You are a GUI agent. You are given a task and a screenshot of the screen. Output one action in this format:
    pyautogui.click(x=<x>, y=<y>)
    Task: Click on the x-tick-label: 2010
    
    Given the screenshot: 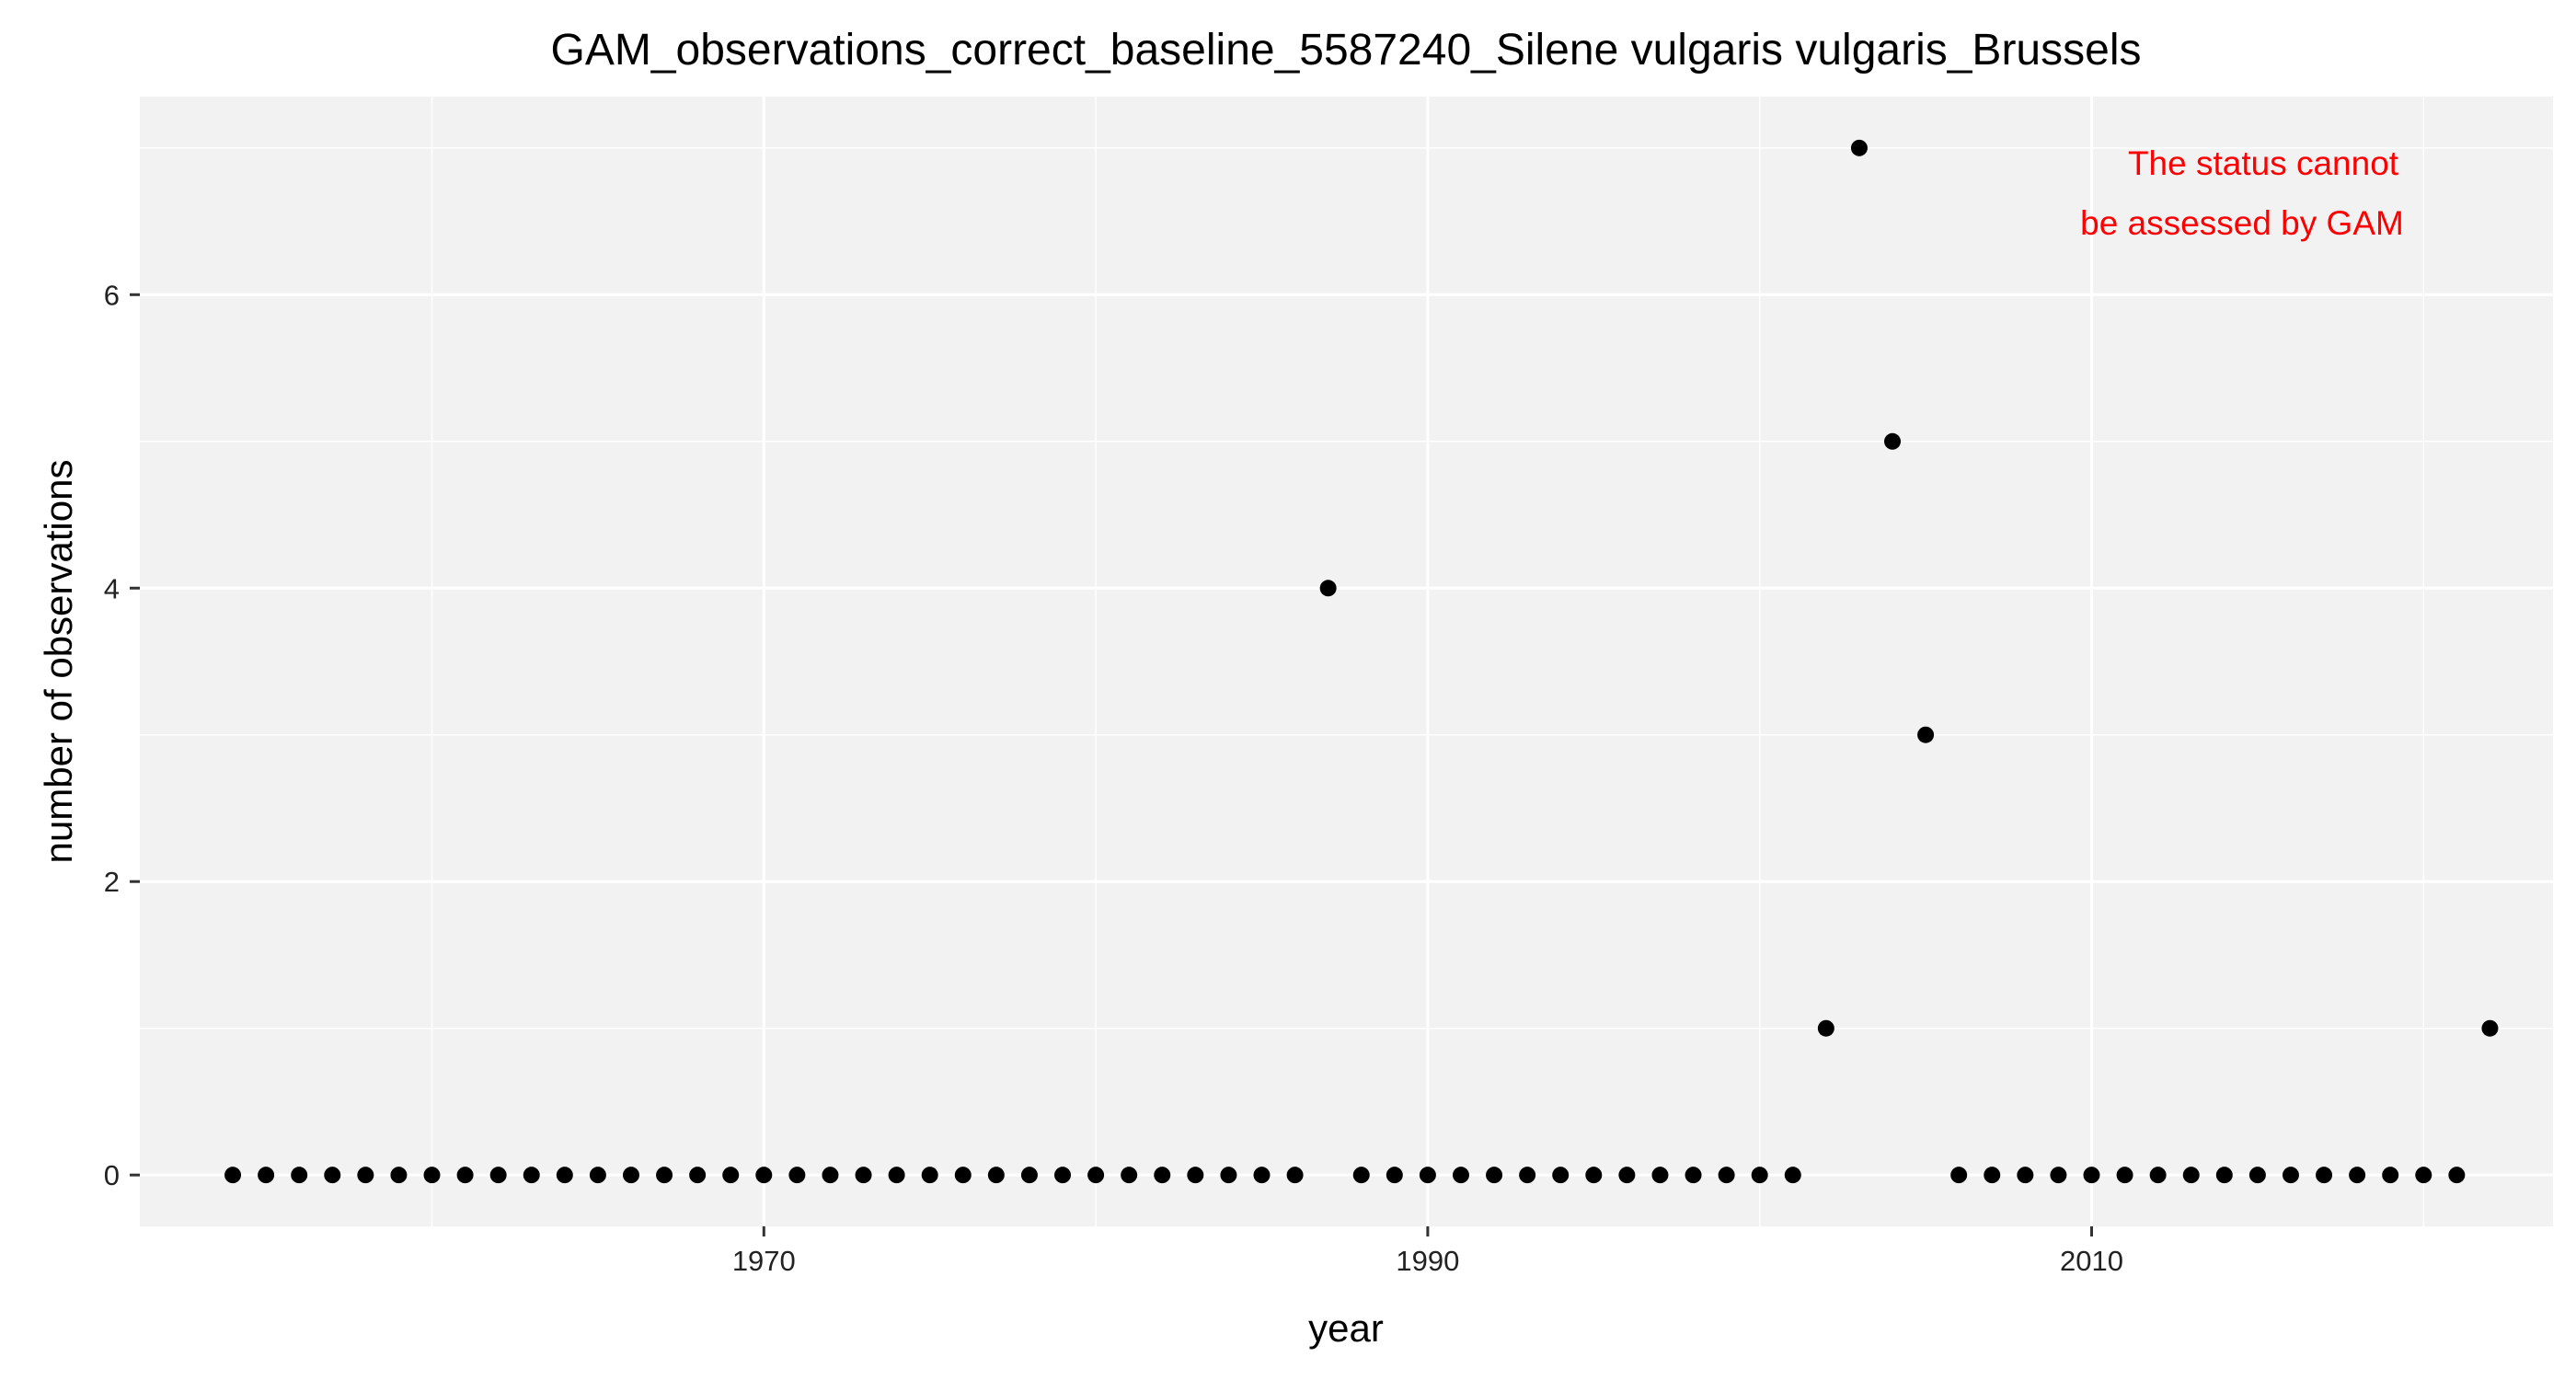 What is the action you would take?
    pyautogui.click(x=2091, y=1261)
    